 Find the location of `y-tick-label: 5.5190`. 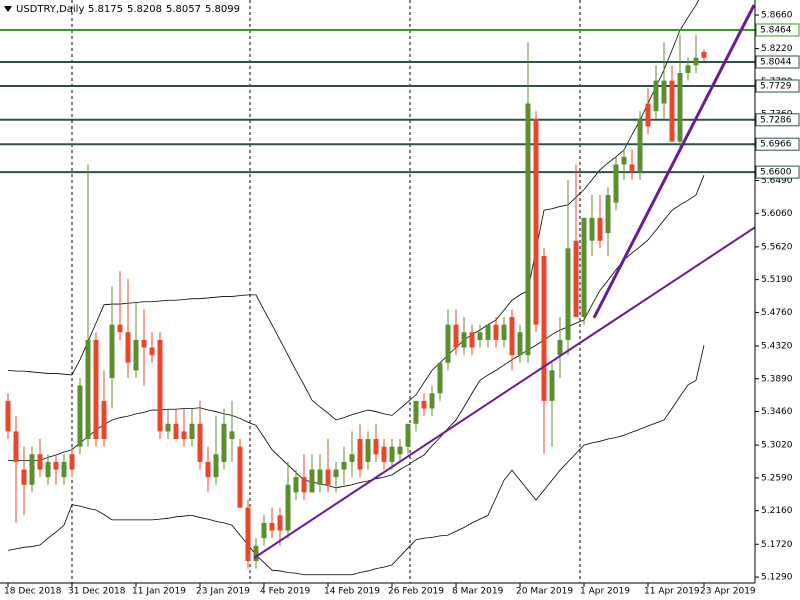

y-tick-label: 5.5190 is located at coordinates (777, 280).